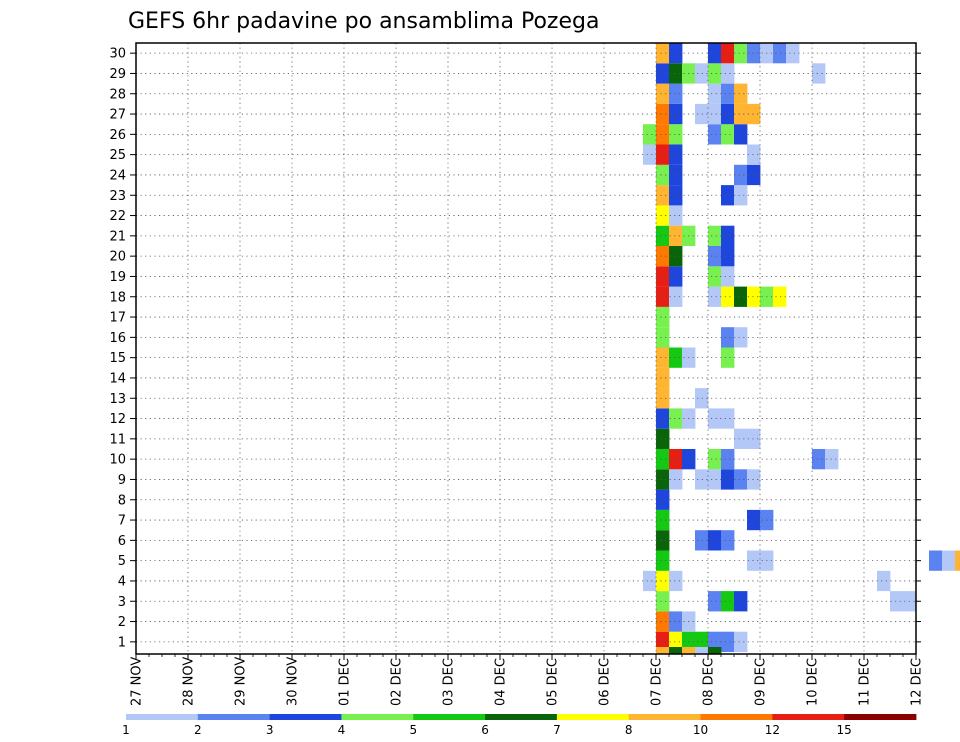 This screenshot has width=960, height=742. Describe the element at coordinates (844, 730) in the screenshot. I see `legend-label: 15` at that location.